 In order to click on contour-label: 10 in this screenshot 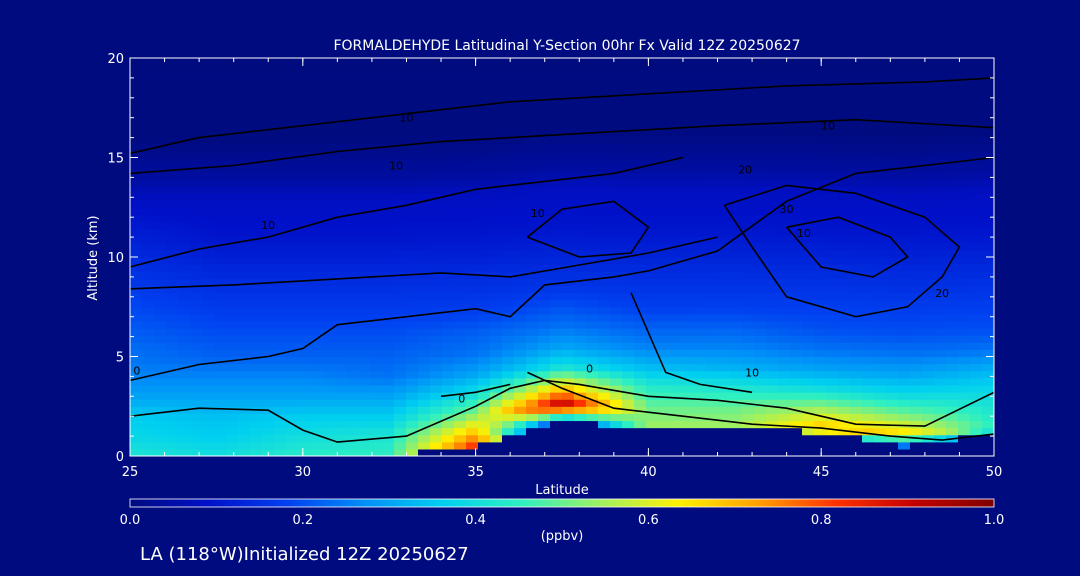, I will do `click(752, 372)`.